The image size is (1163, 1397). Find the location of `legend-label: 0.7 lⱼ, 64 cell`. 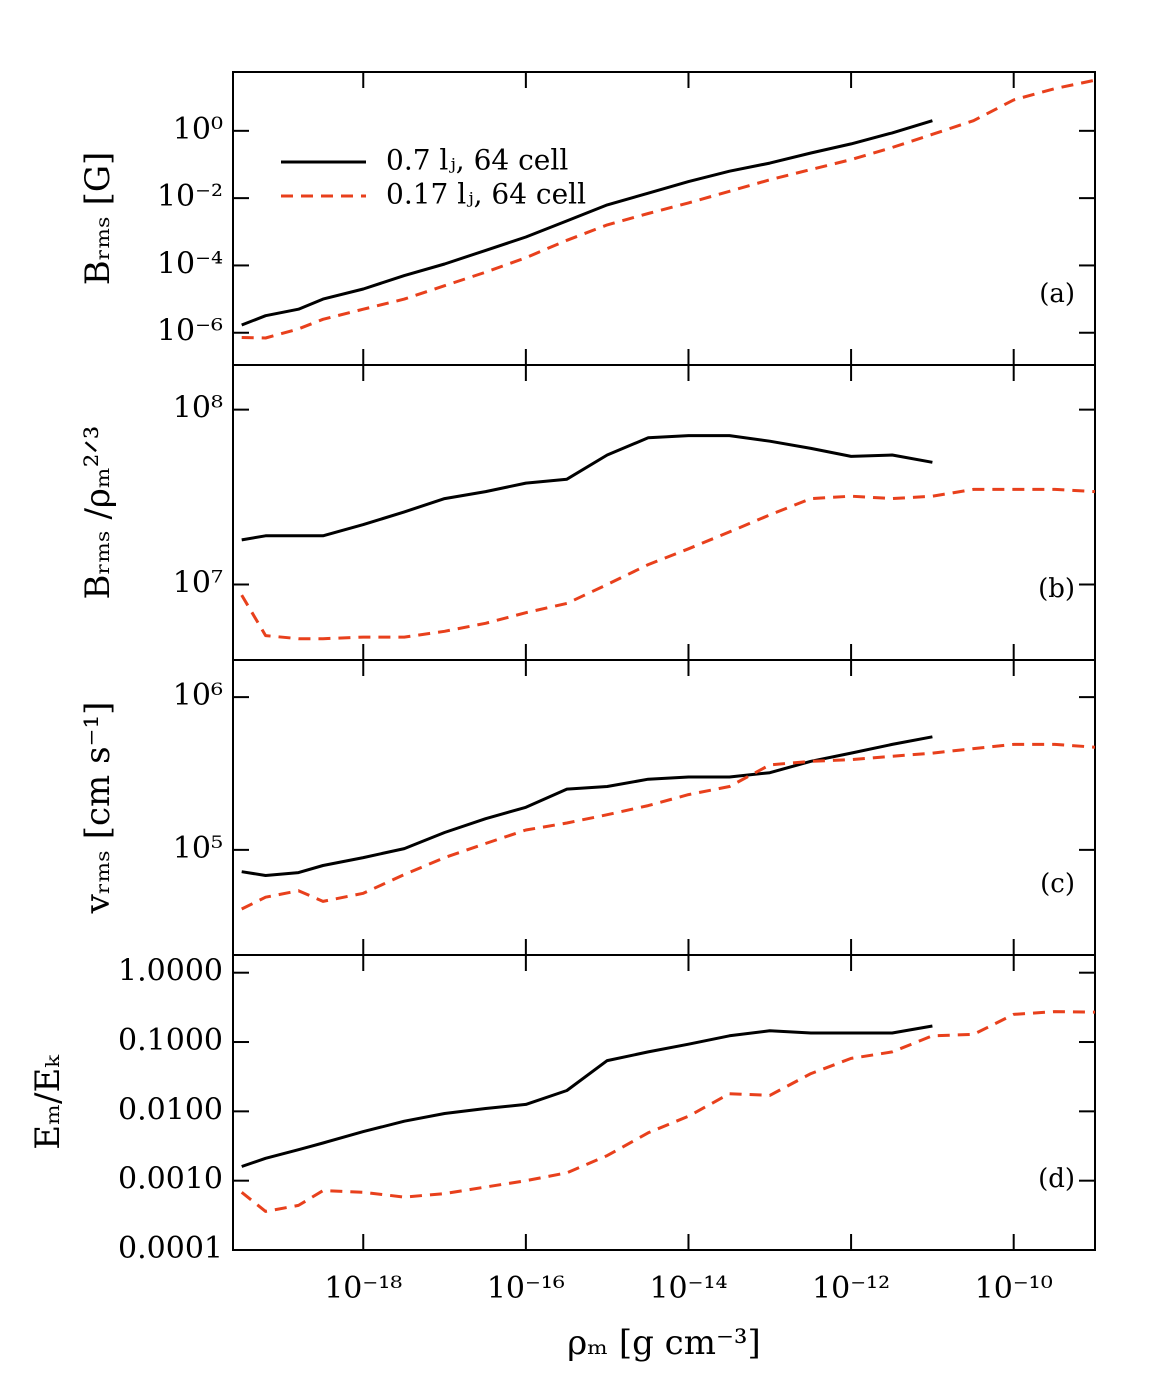

legend-label: 0.7 lⱼ, 64 cell is located at coordinates (477, 160).